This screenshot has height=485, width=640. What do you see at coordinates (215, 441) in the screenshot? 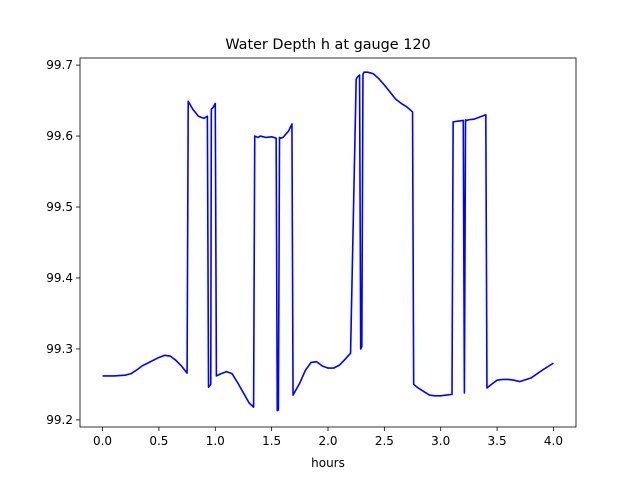
I see `x-tick-label: 1.0` at bounding box center [215, 441].